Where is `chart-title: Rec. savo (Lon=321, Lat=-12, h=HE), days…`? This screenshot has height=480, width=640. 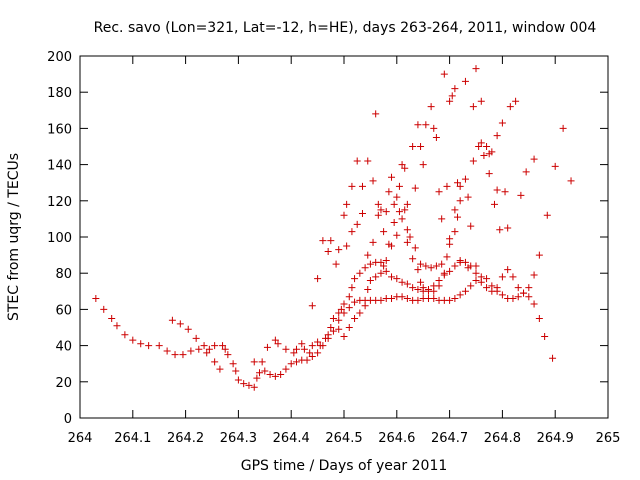
chart-title: Rec. savo (Lon=321, Lat=-12, h=HE), days… is located at coordinates (345, 28).